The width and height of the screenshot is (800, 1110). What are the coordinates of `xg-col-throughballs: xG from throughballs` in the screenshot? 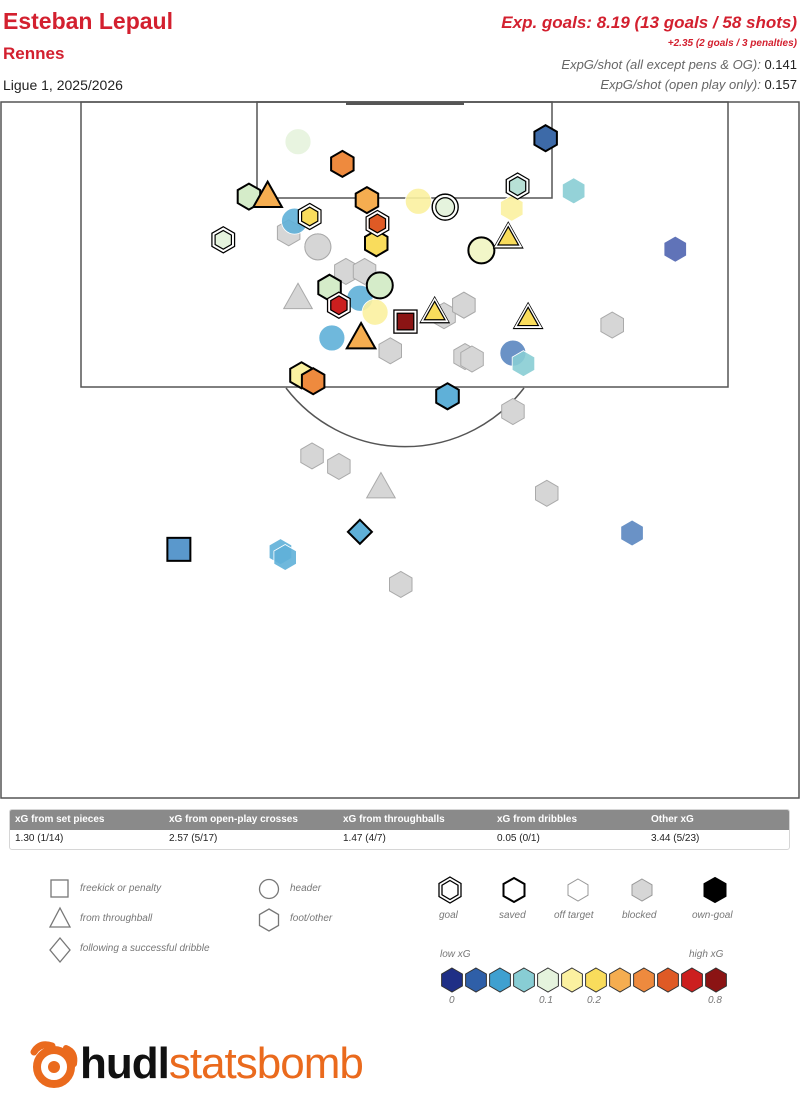 It's located at (394, 819).